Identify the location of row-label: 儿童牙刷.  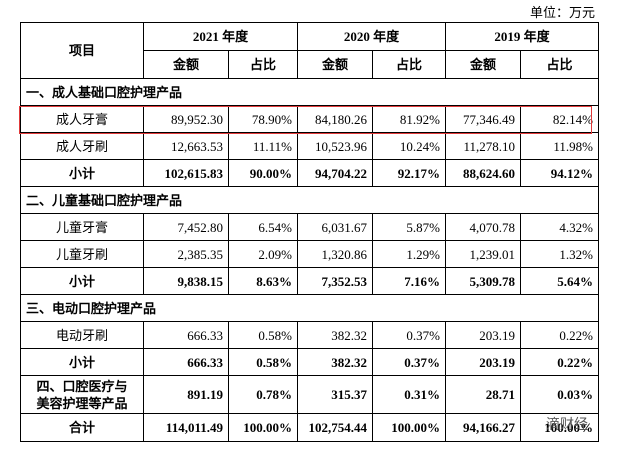
(82, 254).